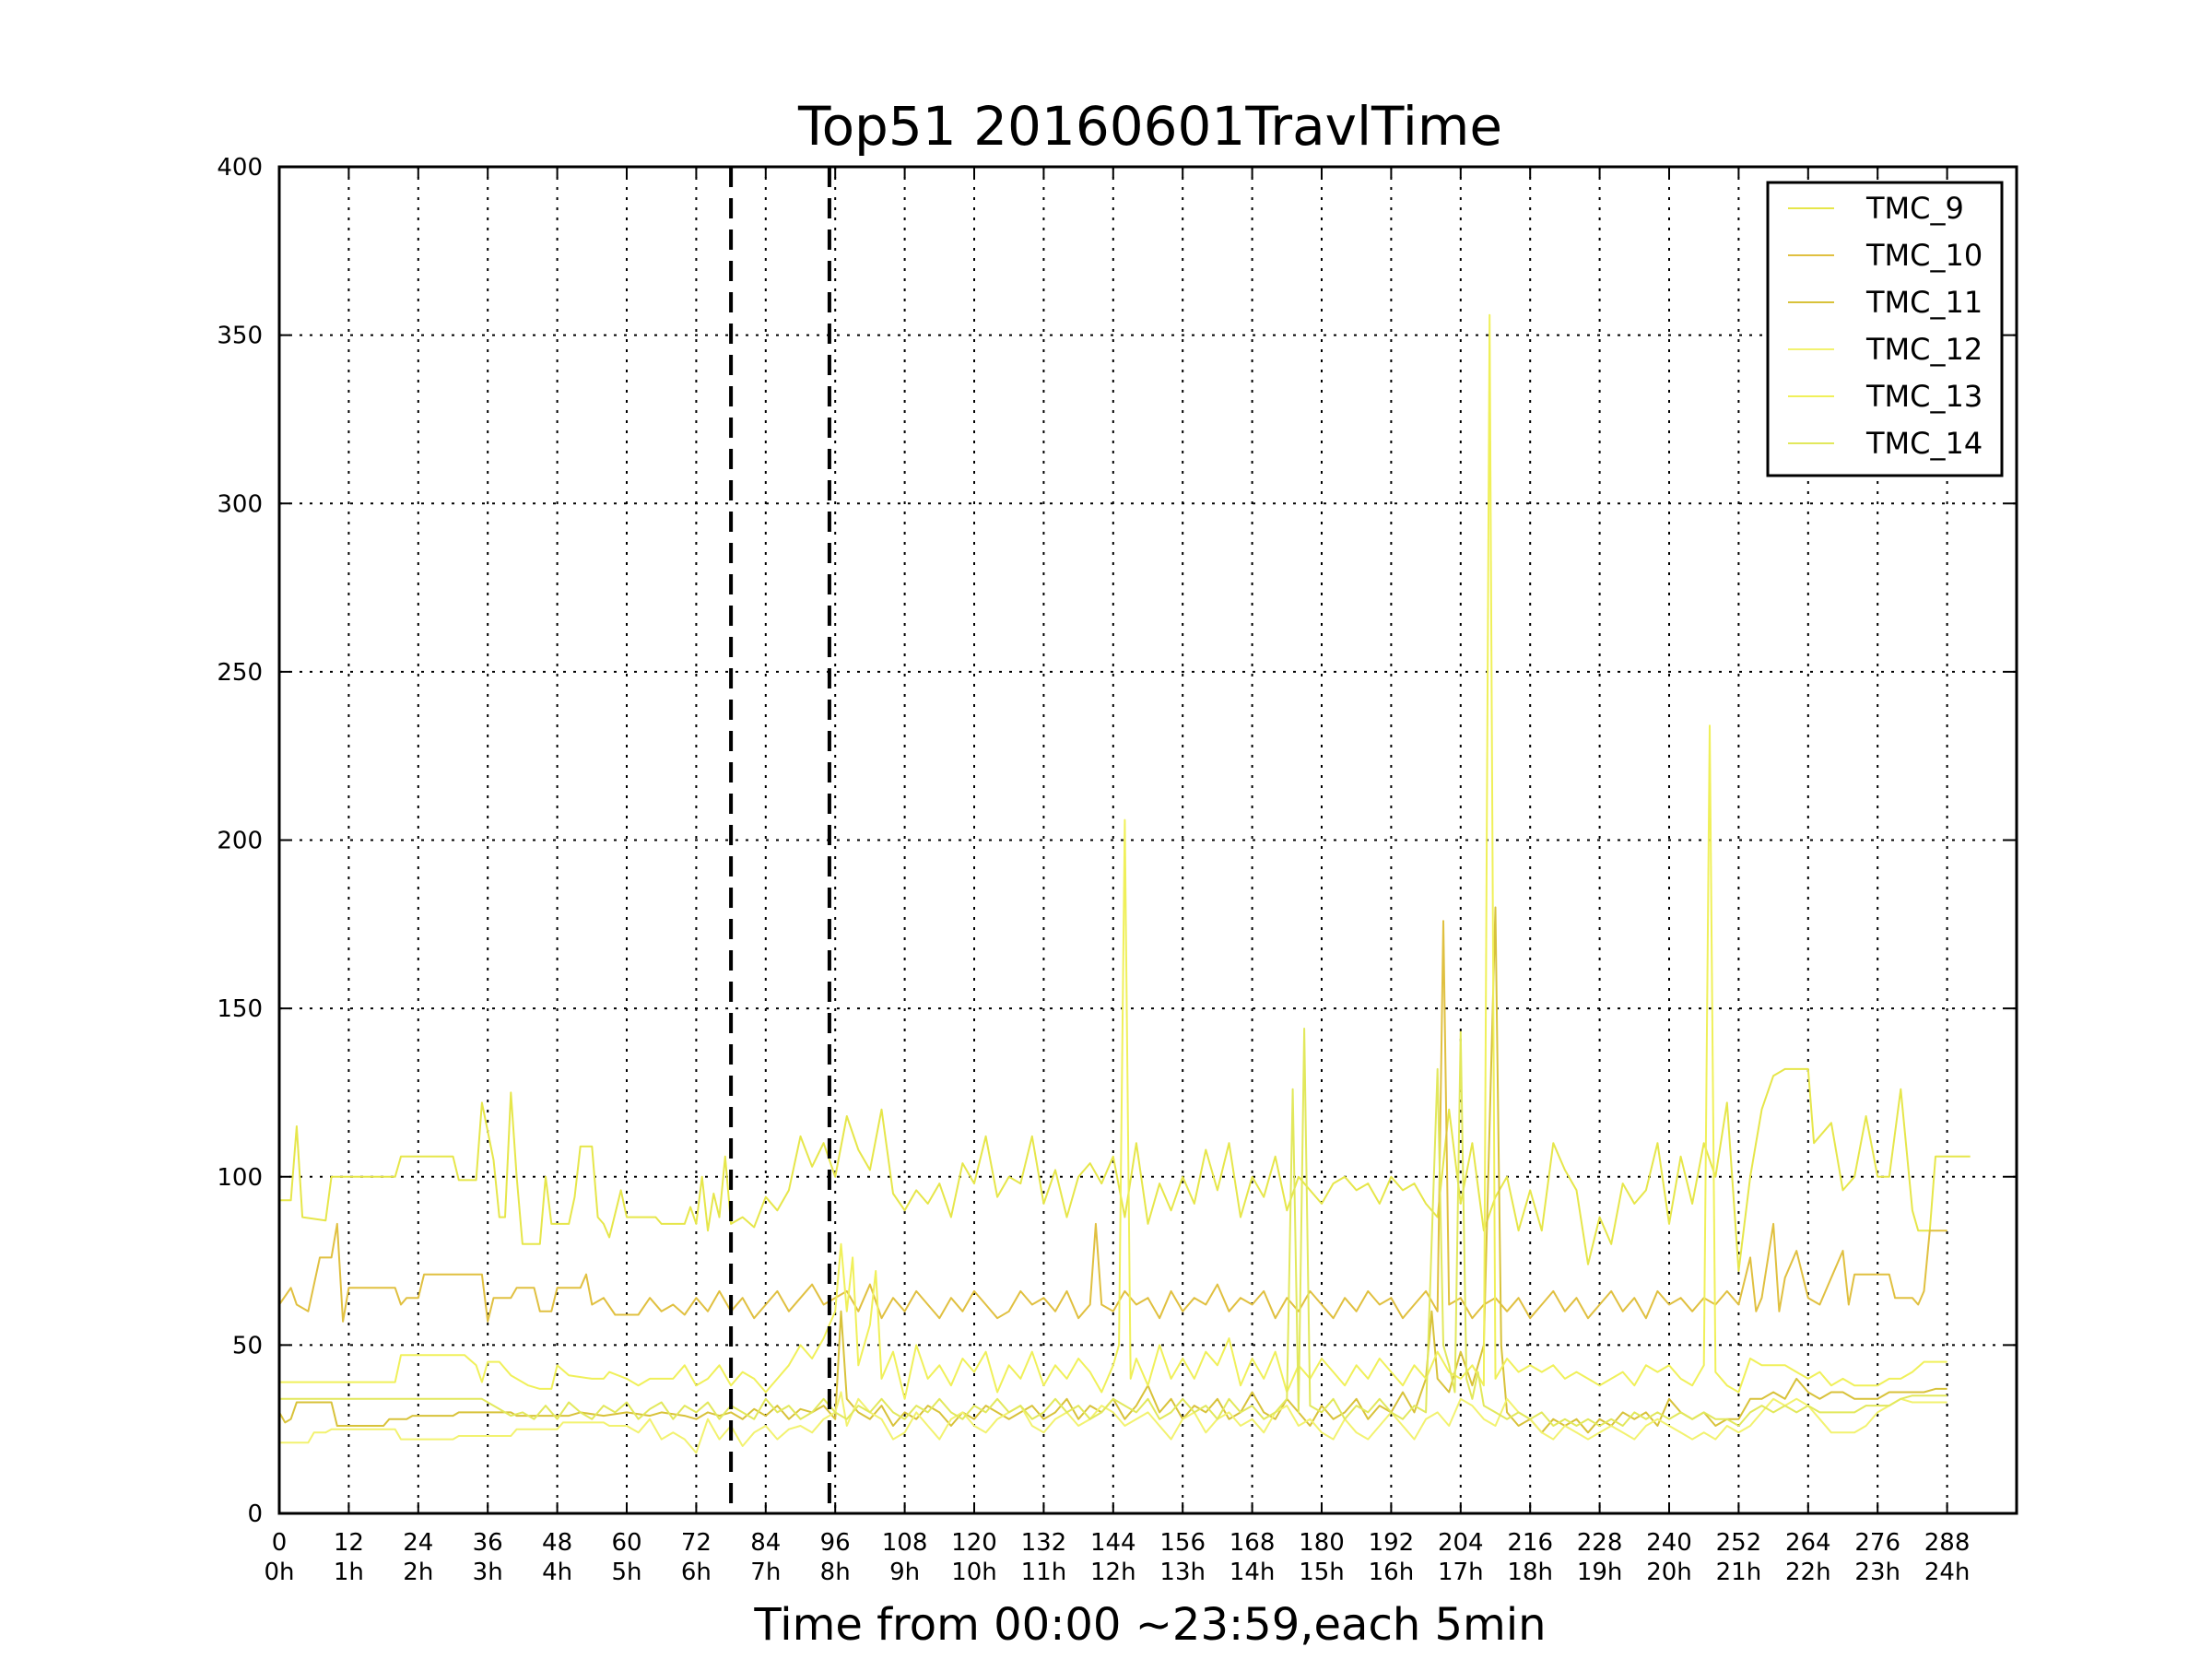 This screenshot has width=2212, height=1659. What do you see at coordinates (1600, 1572) in the screenshot?
I see `x-tick-label: 19h` at bounding box center [1600, 1572].